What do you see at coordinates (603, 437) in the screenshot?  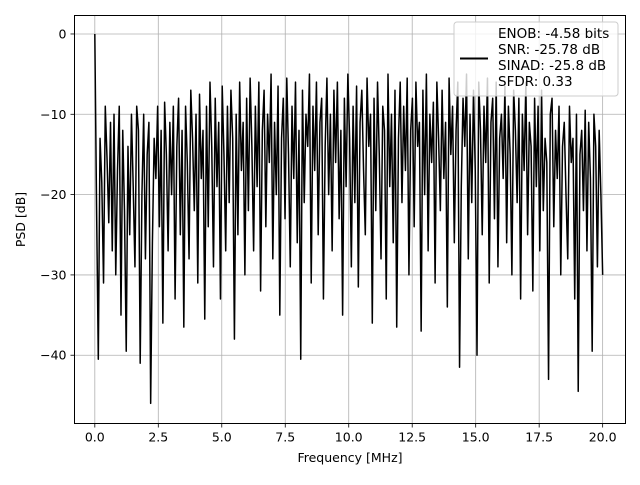 I see `x-tick-label: 20.0` at bounding box center [603, 437].